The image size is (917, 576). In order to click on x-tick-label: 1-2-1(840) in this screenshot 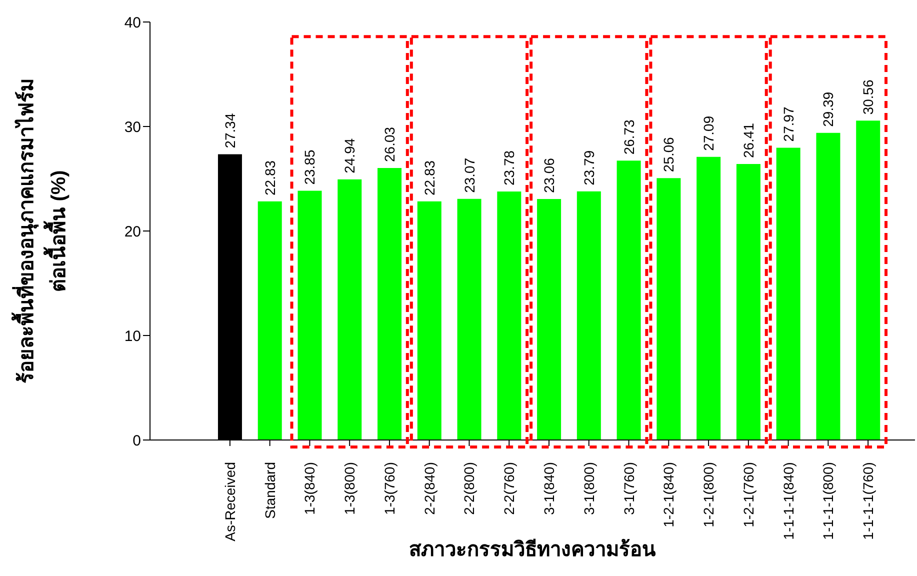, I will do `click(668, 495)`.